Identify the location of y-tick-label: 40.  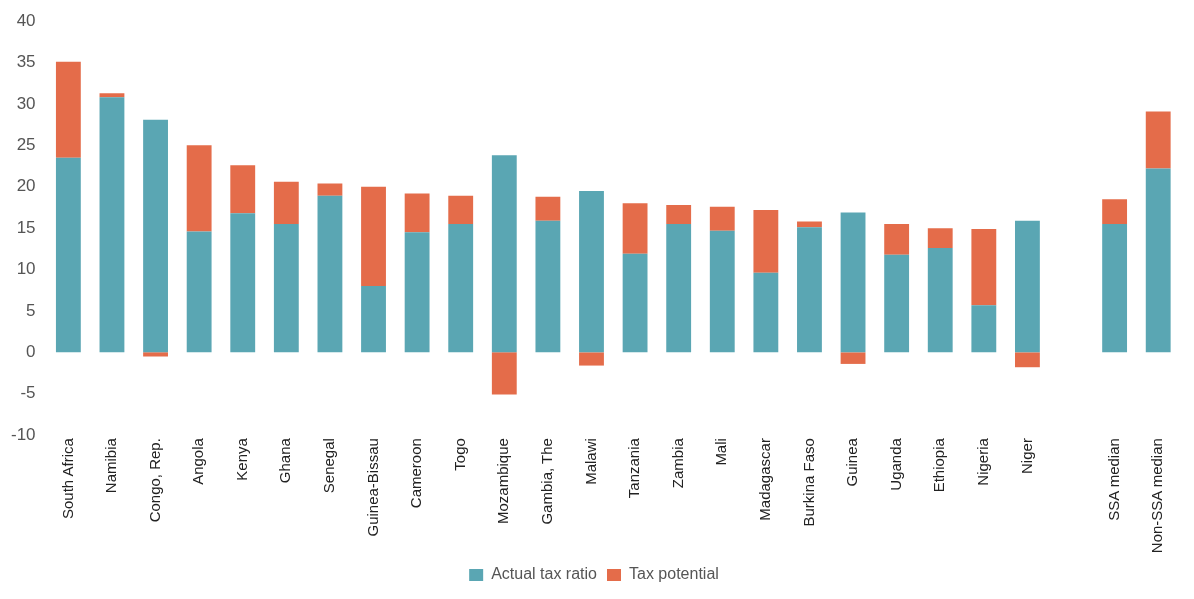
(26, 20).